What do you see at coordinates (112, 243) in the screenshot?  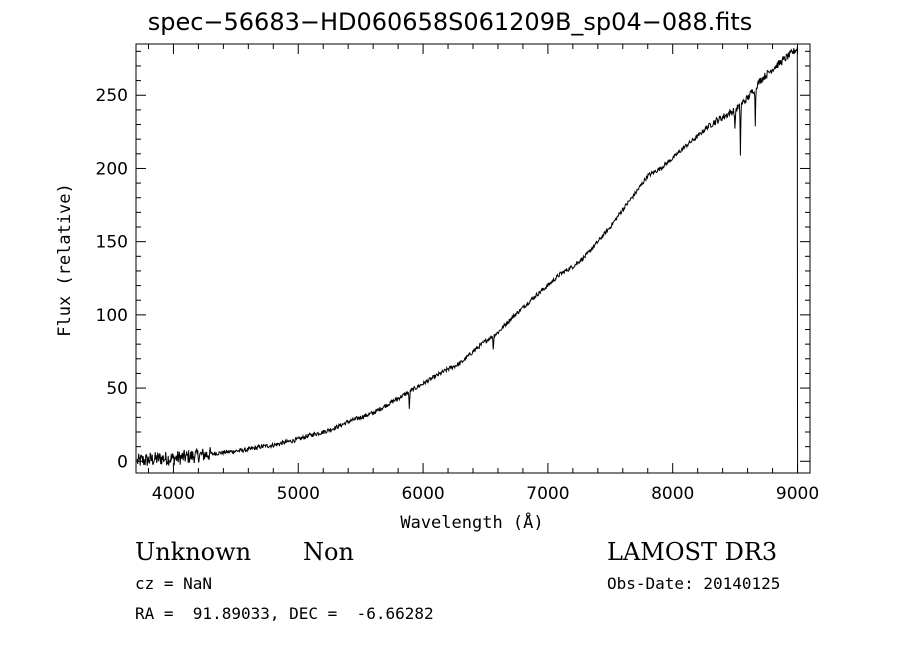 I see `y-tick-label: 150` at bounding box center [112, 243].